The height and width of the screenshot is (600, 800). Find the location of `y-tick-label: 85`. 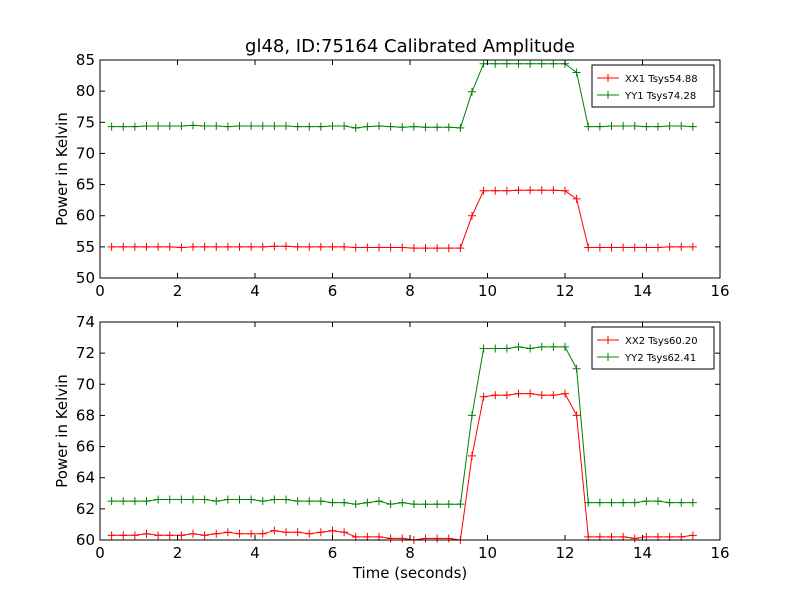

y-tick-label: 85 is located at coordinates (85, 60).